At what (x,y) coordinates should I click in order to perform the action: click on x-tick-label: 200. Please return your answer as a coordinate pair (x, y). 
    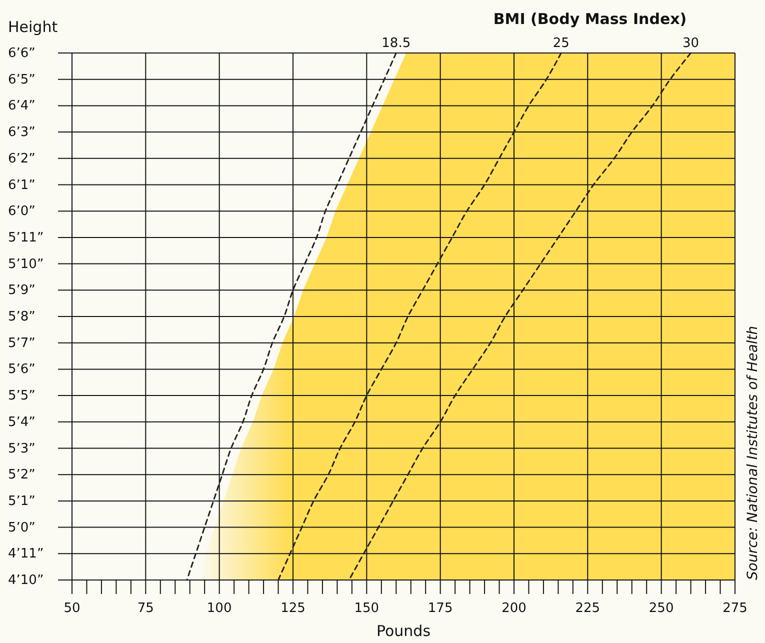
    Looking at the image, I should click on (514, 608).